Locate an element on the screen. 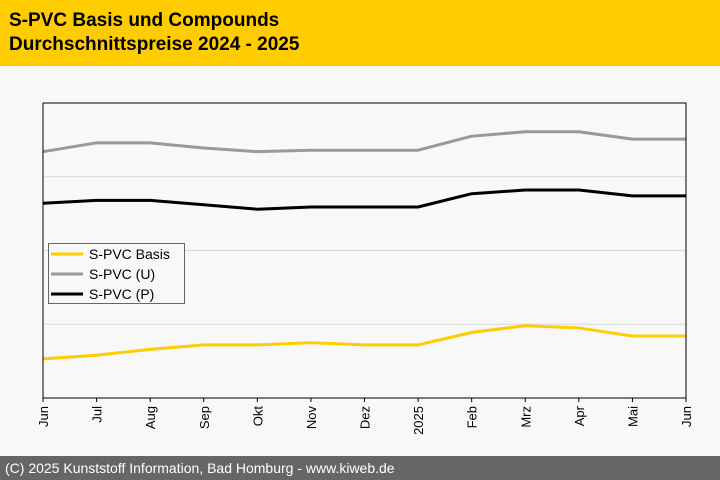  legend-label: S-PVC Basis is located at coordinates (129, 254).